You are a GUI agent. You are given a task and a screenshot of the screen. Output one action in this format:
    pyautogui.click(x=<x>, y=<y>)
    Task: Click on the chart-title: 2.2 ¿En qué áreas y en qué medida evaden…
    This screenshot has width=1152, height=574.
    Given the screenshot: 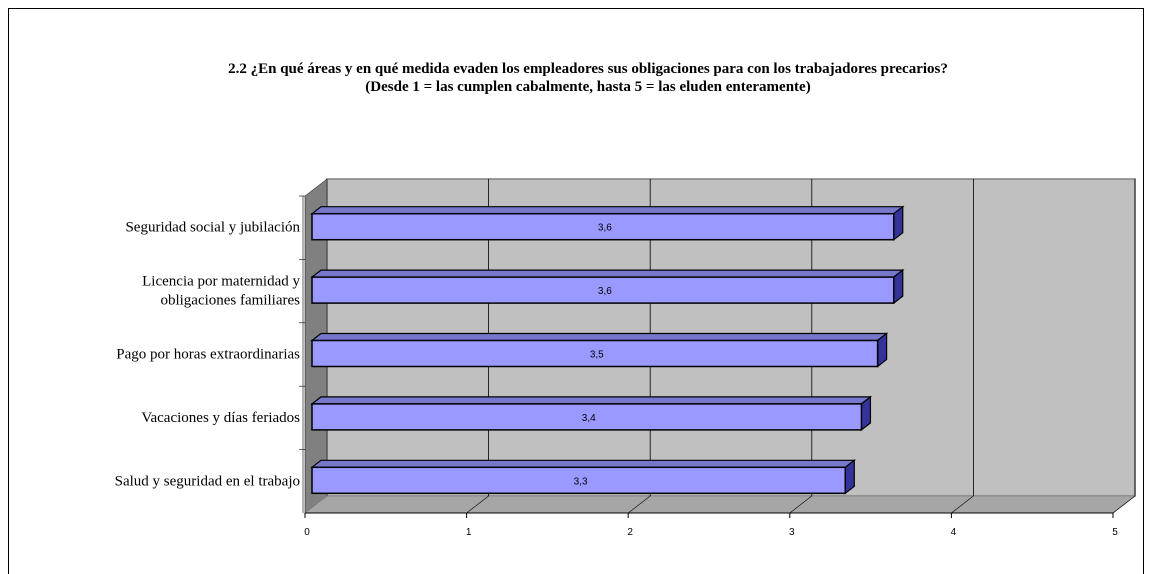 What is the action you would take?
    pyautogui.click(x=586, y=78)
    